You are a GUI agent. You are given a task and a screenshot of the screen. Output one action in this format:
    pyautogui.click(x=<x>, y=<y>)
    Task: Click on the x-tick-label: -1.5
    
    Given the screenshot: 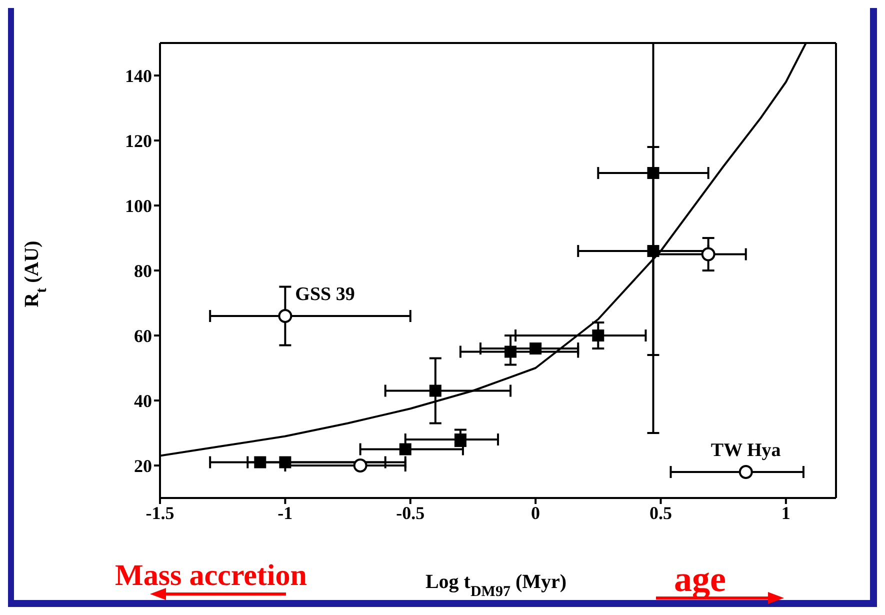 What is the action you would take?
    pyautogui.click(x=160, y=512)
    